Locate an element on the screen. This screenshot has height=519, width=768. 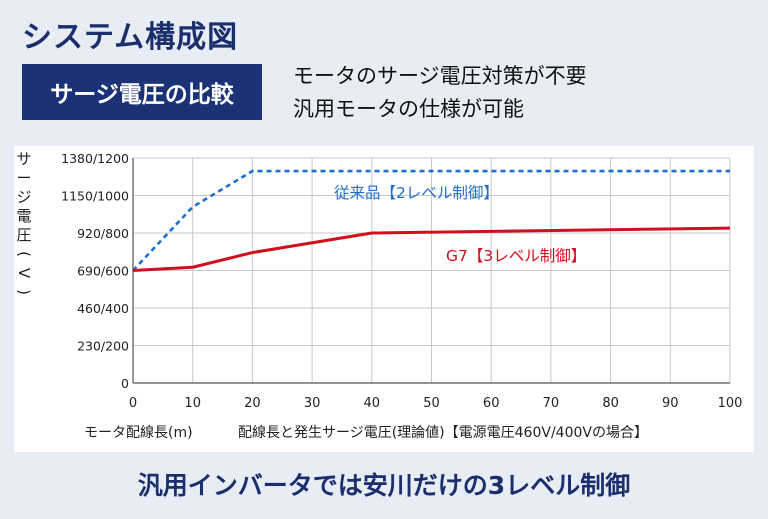
x-tick-label: 60 is located at coordinates (491, 403).